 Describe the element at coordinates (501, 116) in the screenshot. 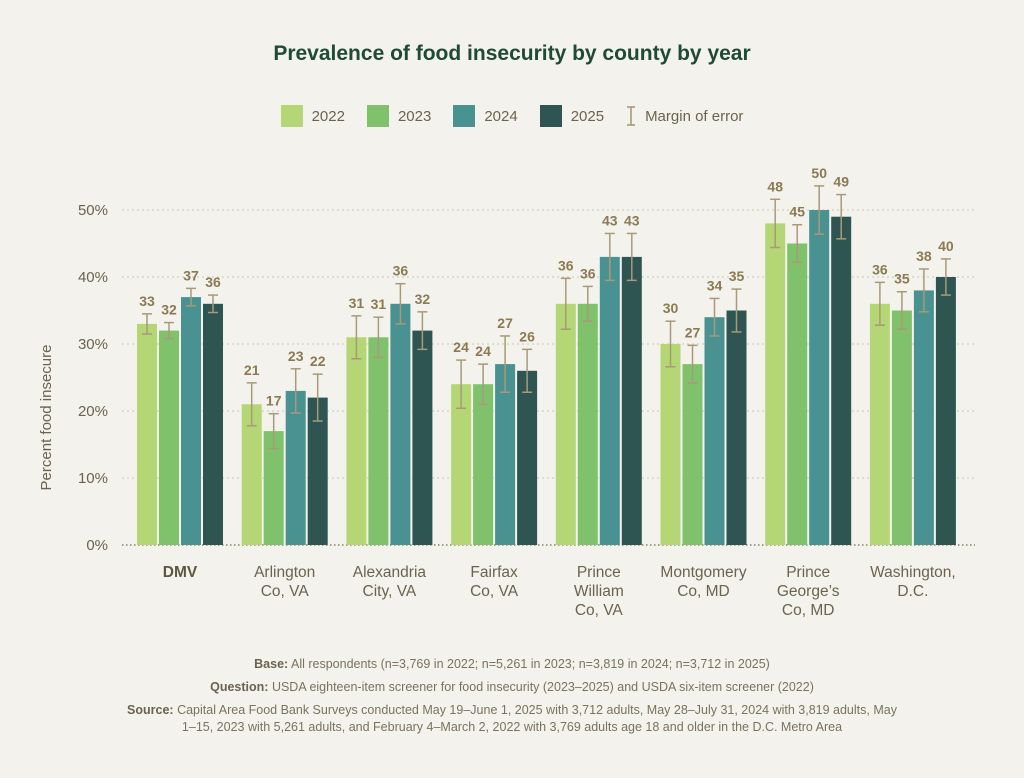

I see `legend-label-2024: 2024` at that location.